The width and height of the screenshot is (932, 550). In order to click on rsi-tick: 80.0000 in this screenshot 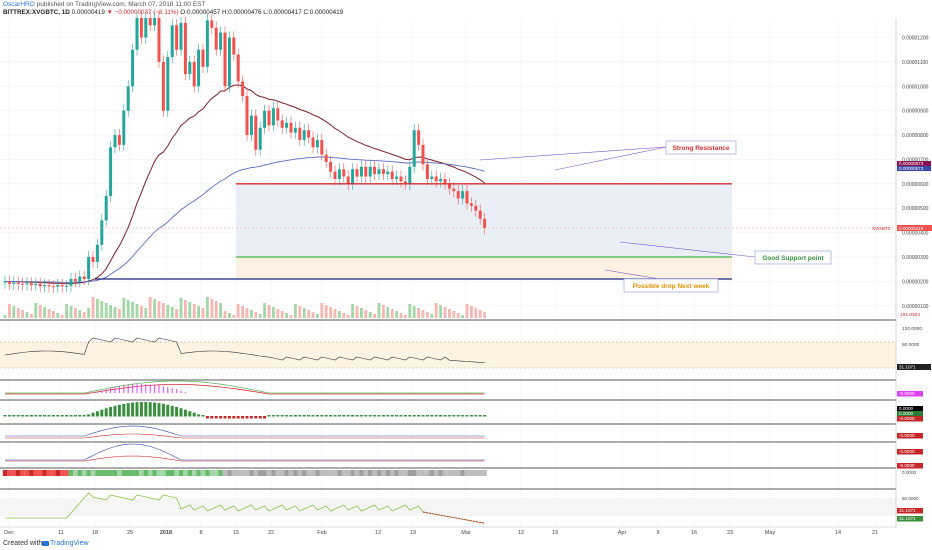, I will do `click(911, 345)`.